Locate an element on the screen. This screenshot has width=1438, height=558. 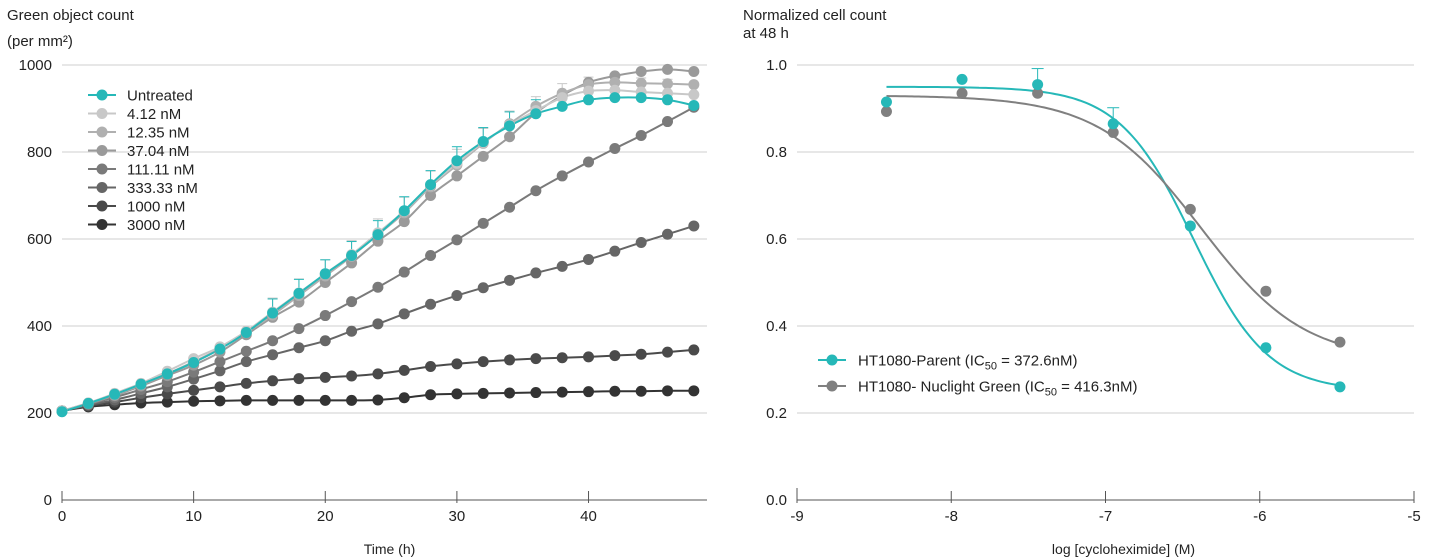
right-y-tick-label: 1.0 is located at coordinates (776, 65).